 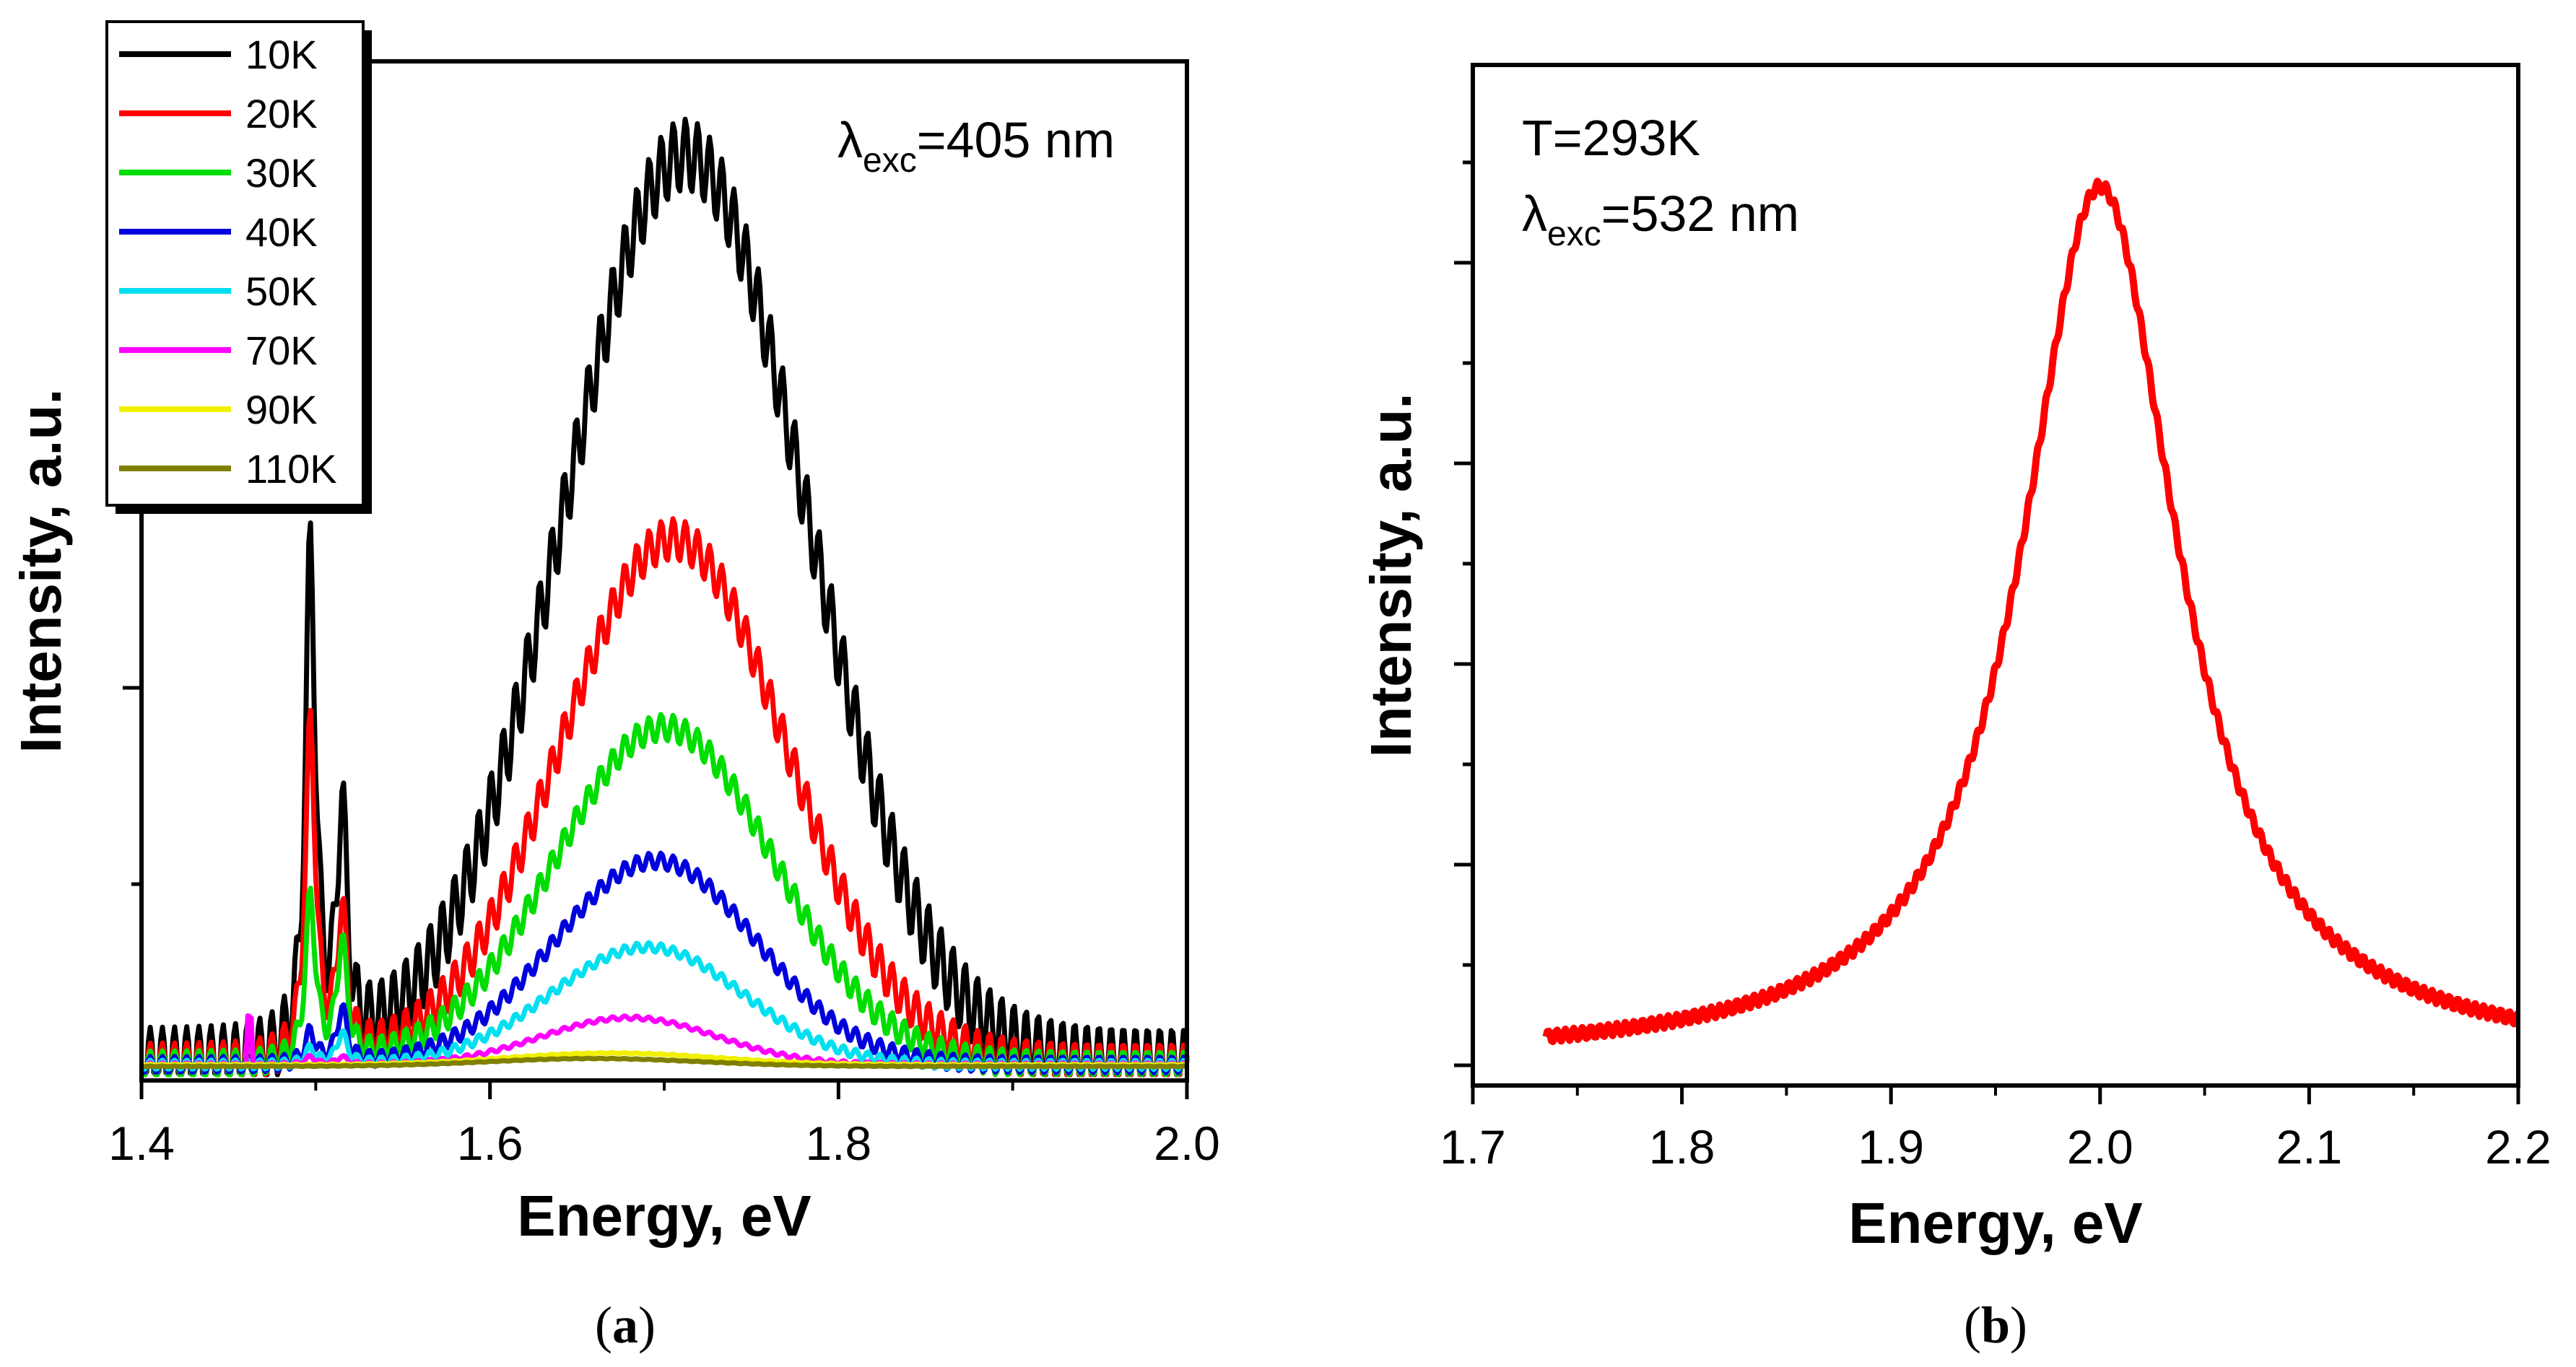 What do you see at coordinates (664, 963) in the screenshot?
I see `chart-a-series-40K` at bounding box center [664, 963].